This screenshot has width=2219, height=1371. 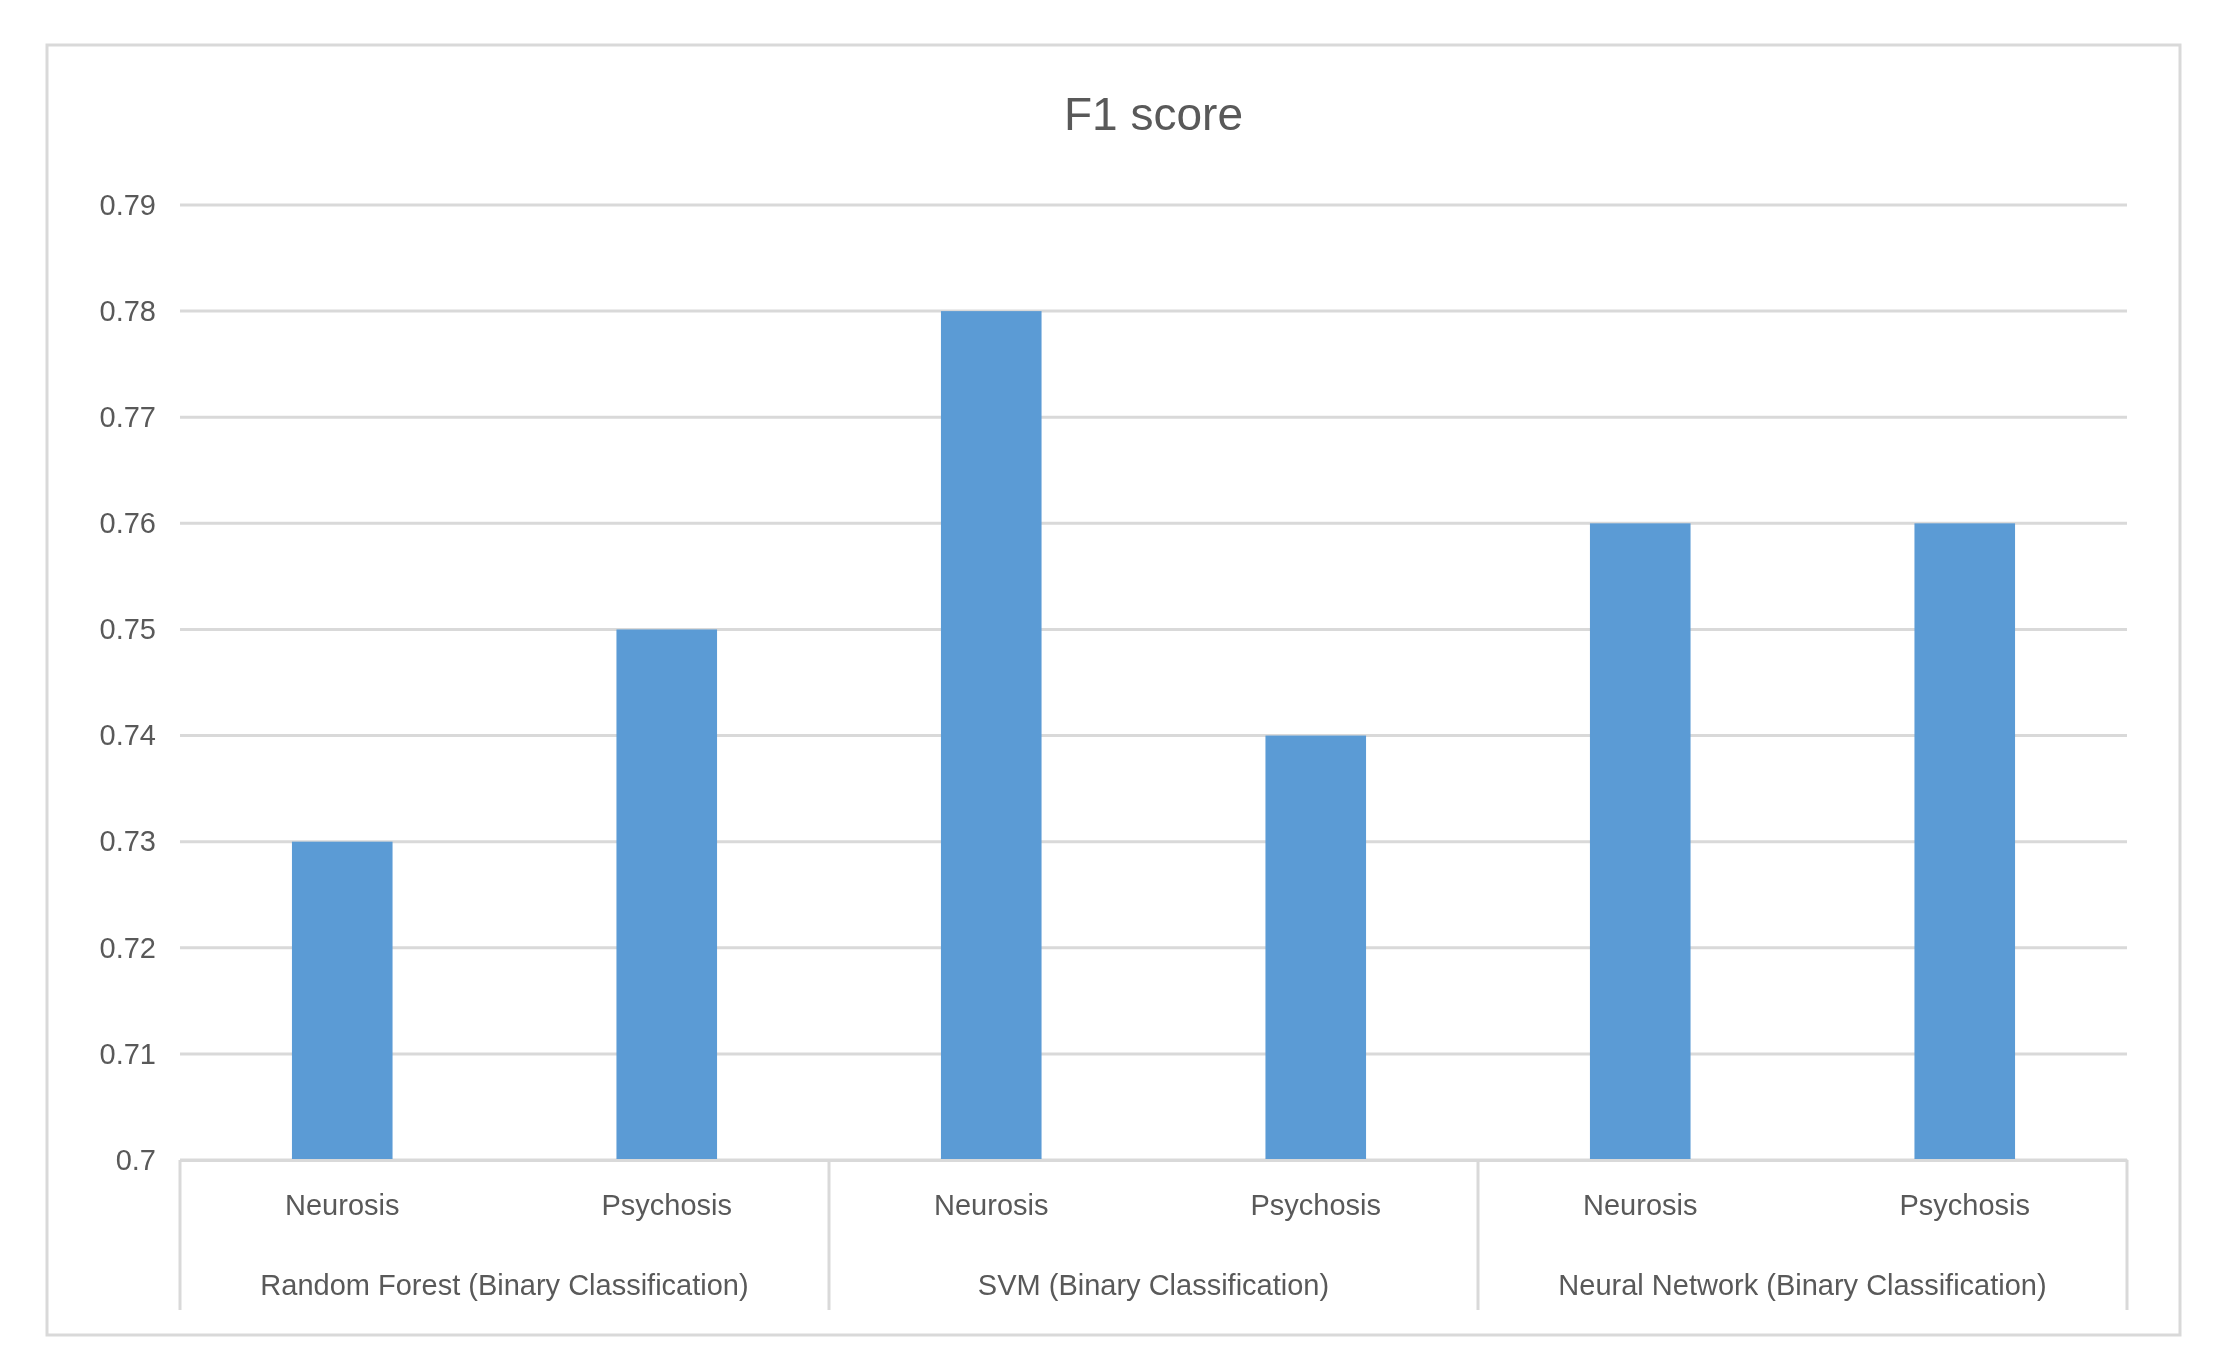 I want to click on text: SVM (Binary Classification), so click(x=1153, y=1285).